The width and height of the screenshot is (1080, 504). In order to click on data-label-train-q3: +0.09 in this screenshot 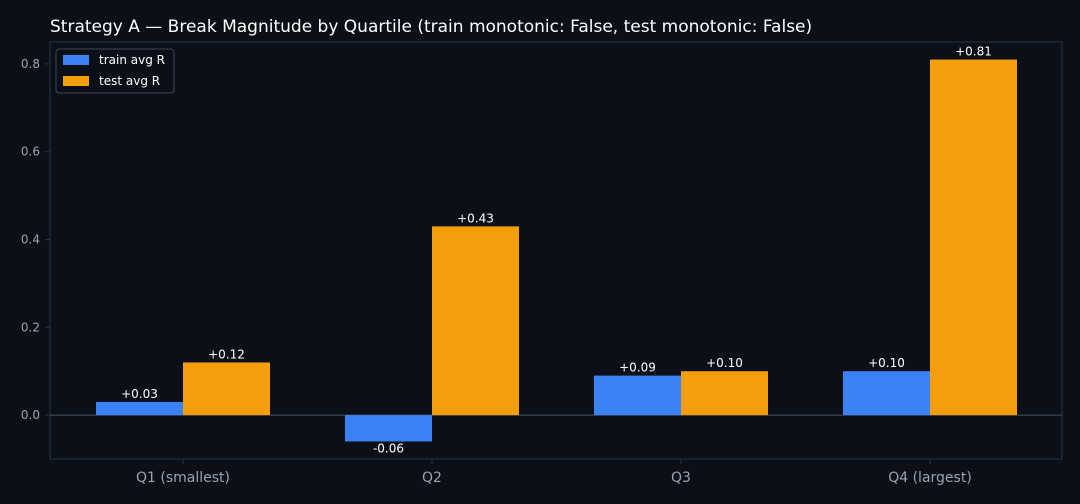, I will do `click(637, 368)`.